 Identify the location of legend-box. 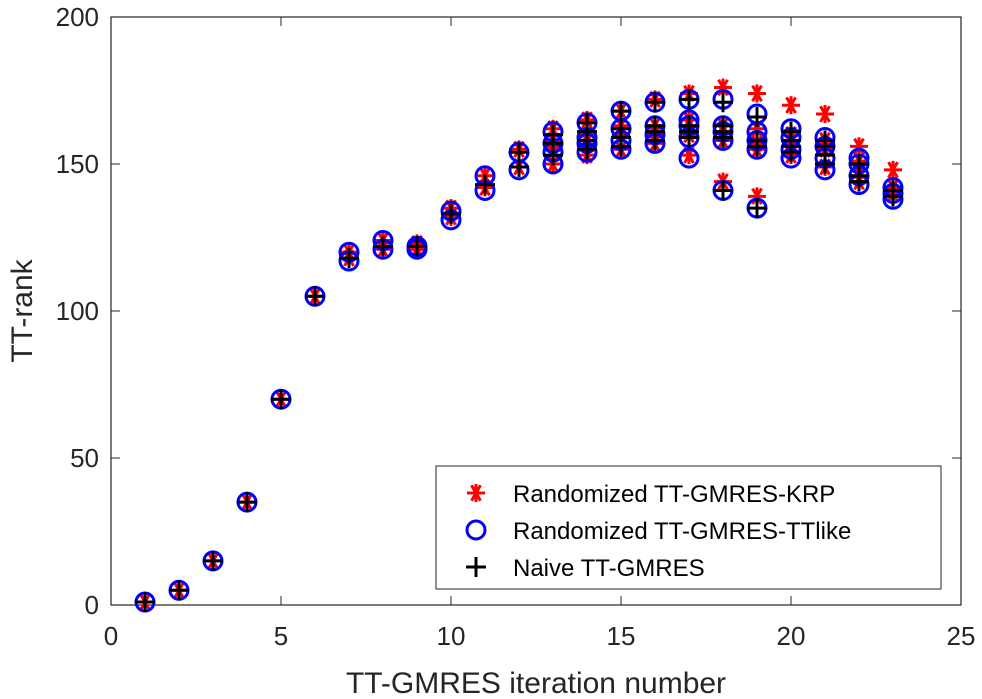
(688, 527).